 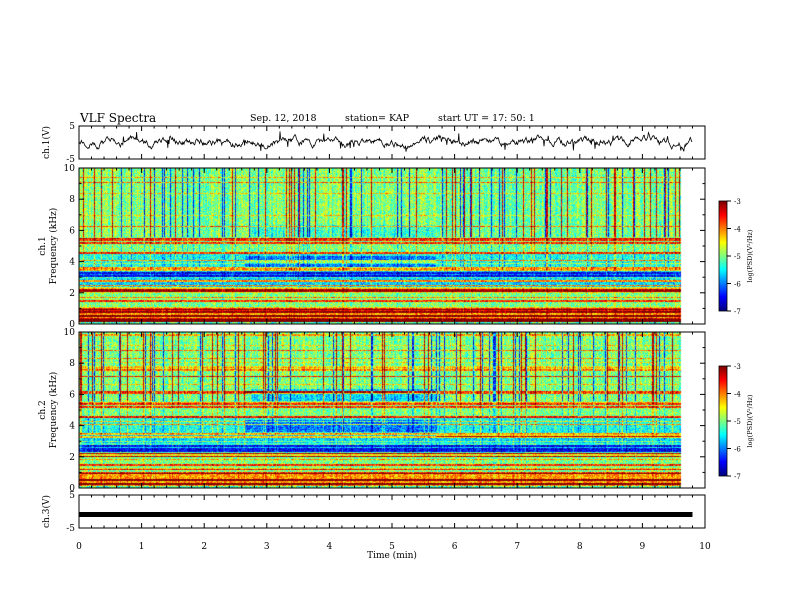 What do you see at coordinates (517, 547) in the screenshot?
I see `x-tick-label: 7` at bounding box center [517, 547].